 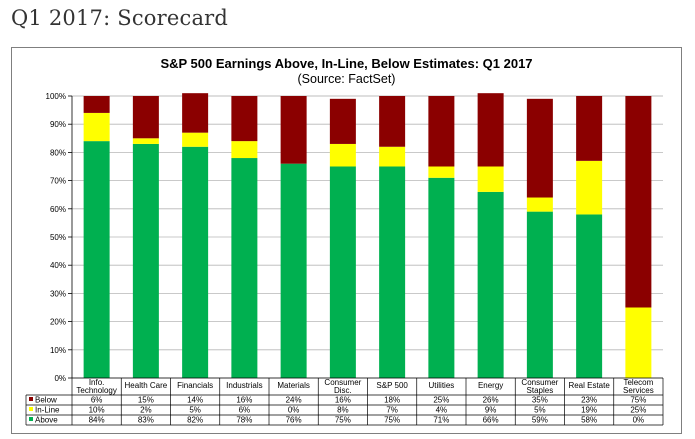 I want to click on category-label: Industrials, so click(x=244, y=385).